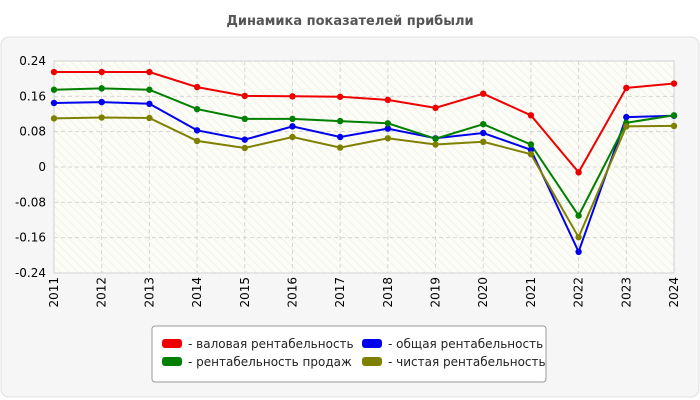 The width and height of the screenshot is (700, 400). What do you see at coordinates (349, 21) in the screenshot?
I see `chart-title: Динамика показателей прибыли` at bounding box center [349, 21].